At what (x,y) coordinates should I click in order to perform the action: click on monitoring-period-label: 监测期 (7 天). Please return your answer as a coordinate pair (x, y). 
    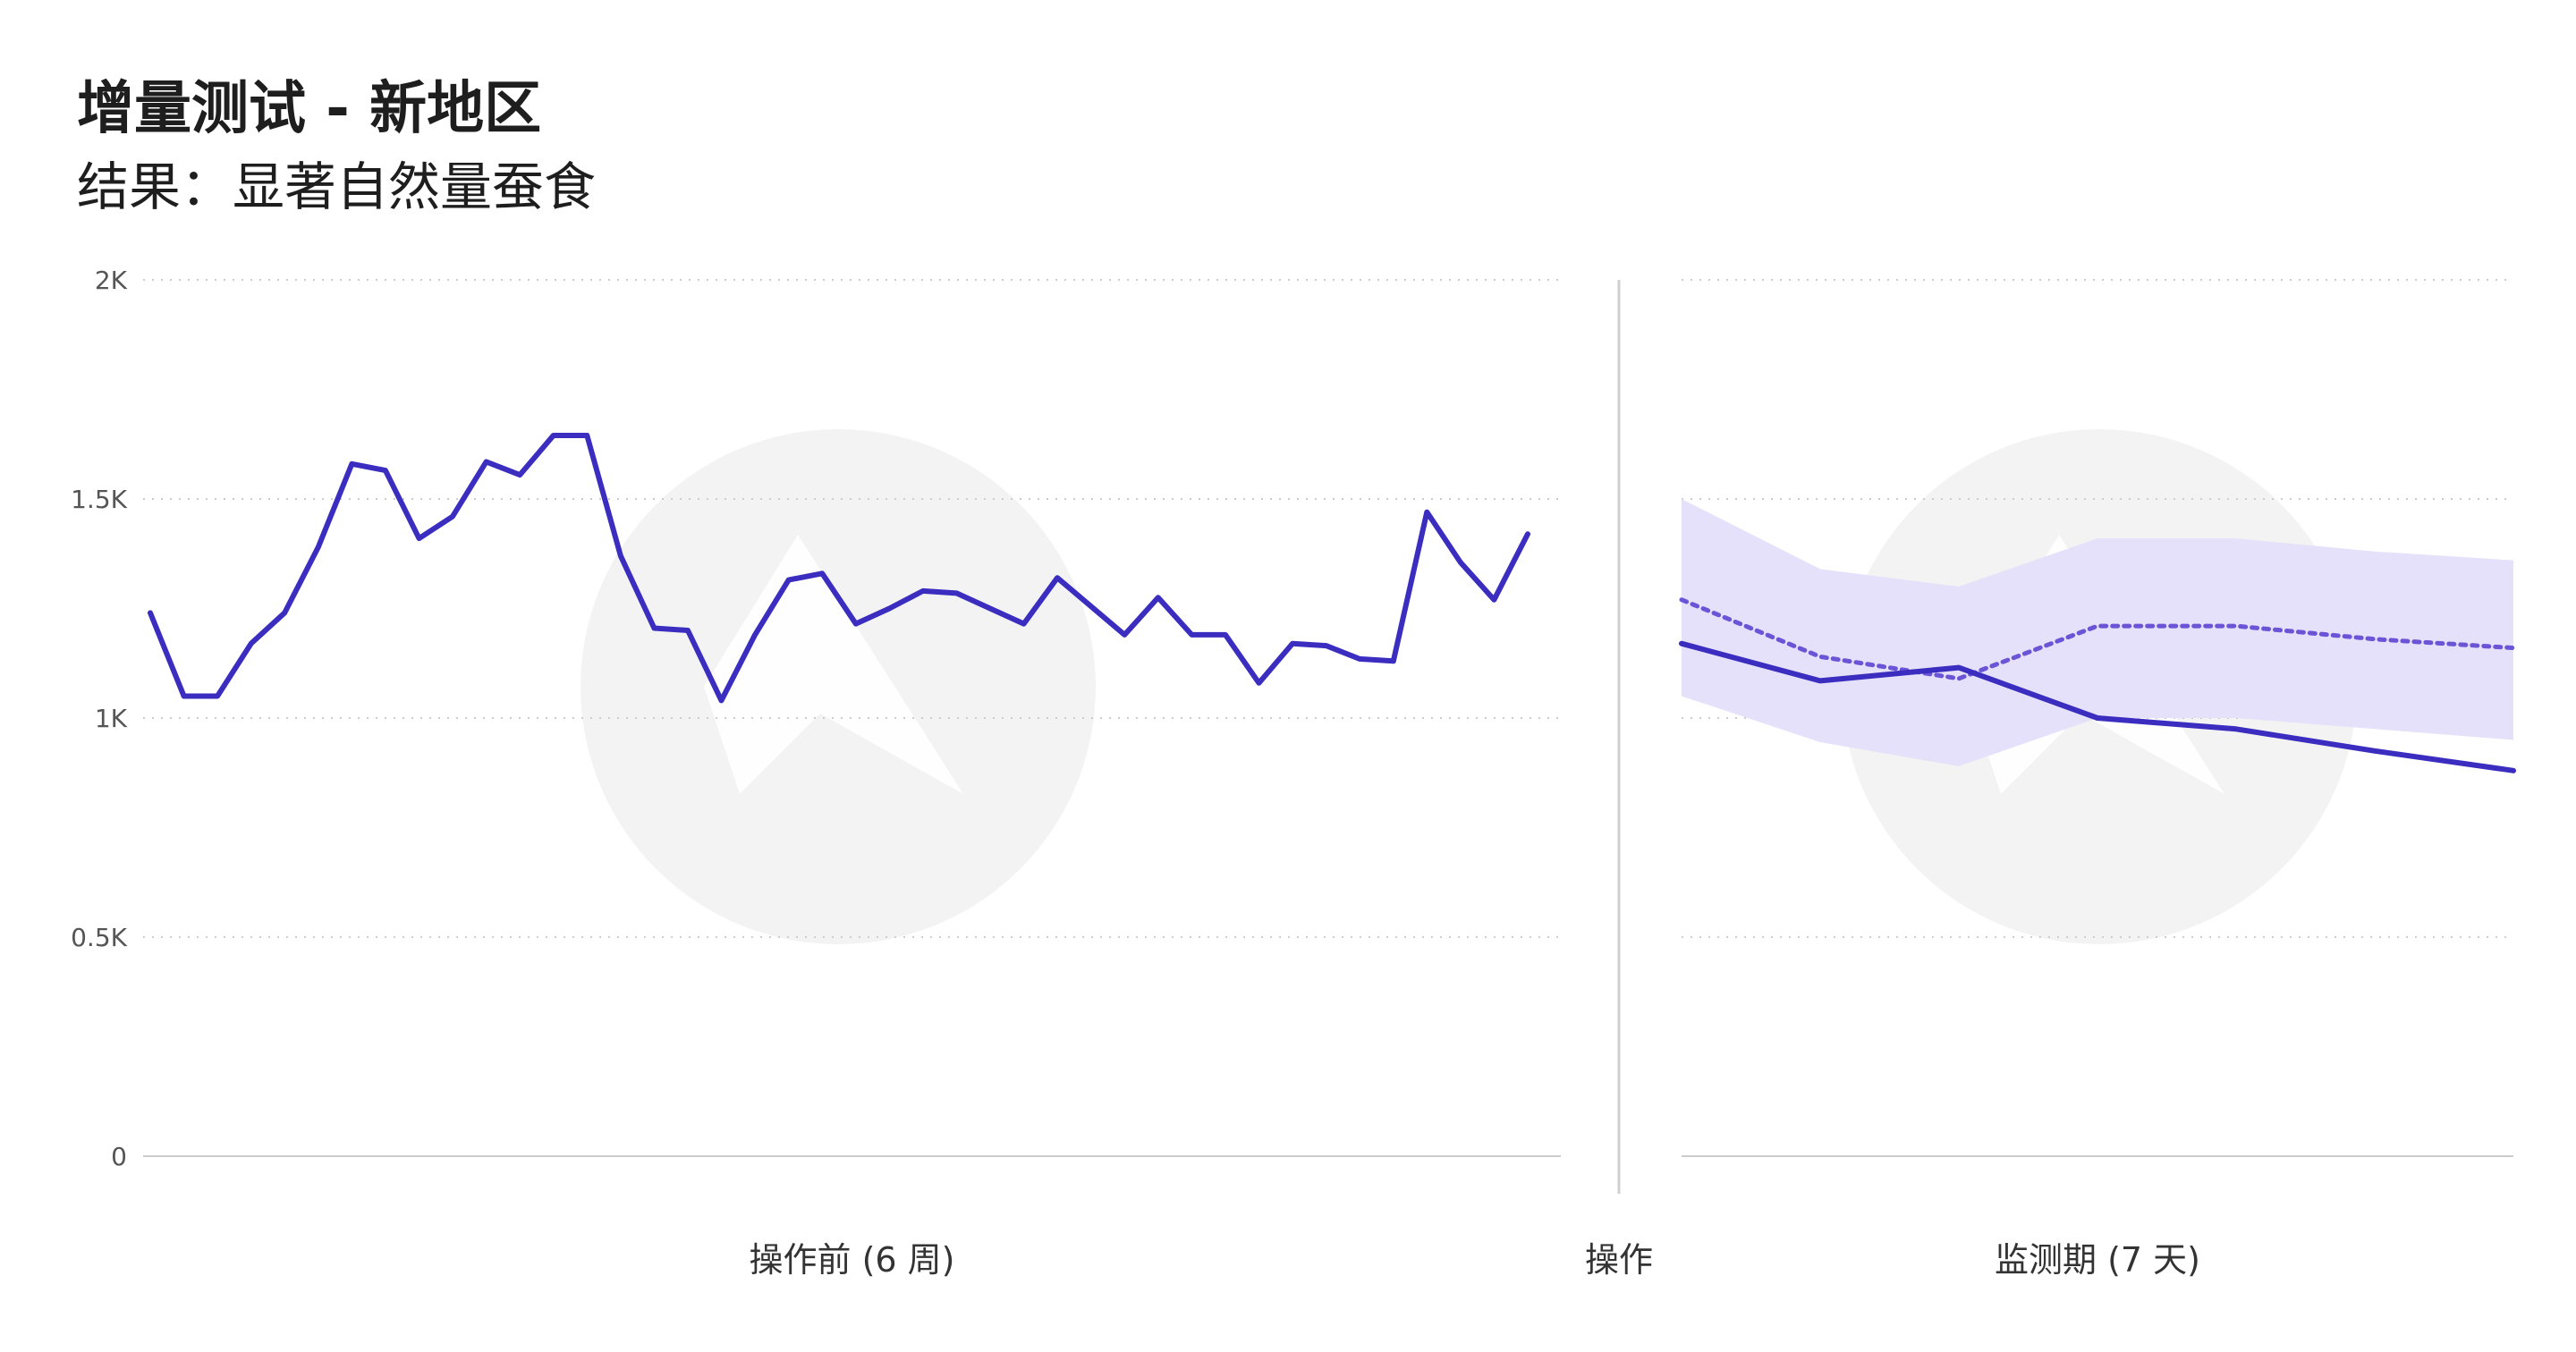
    Looking at the image, I should click on (2097, 1260).